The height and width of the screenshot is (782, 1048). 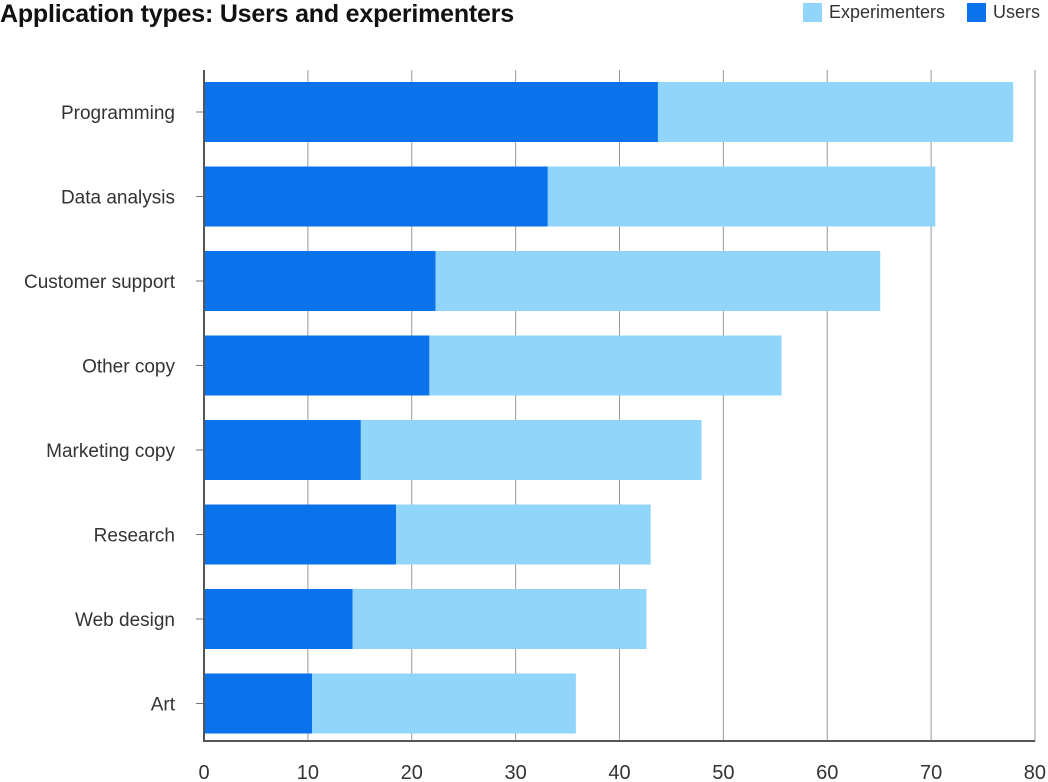 I want to click on bar-users-data-analysis, so click(x=376, y=196).